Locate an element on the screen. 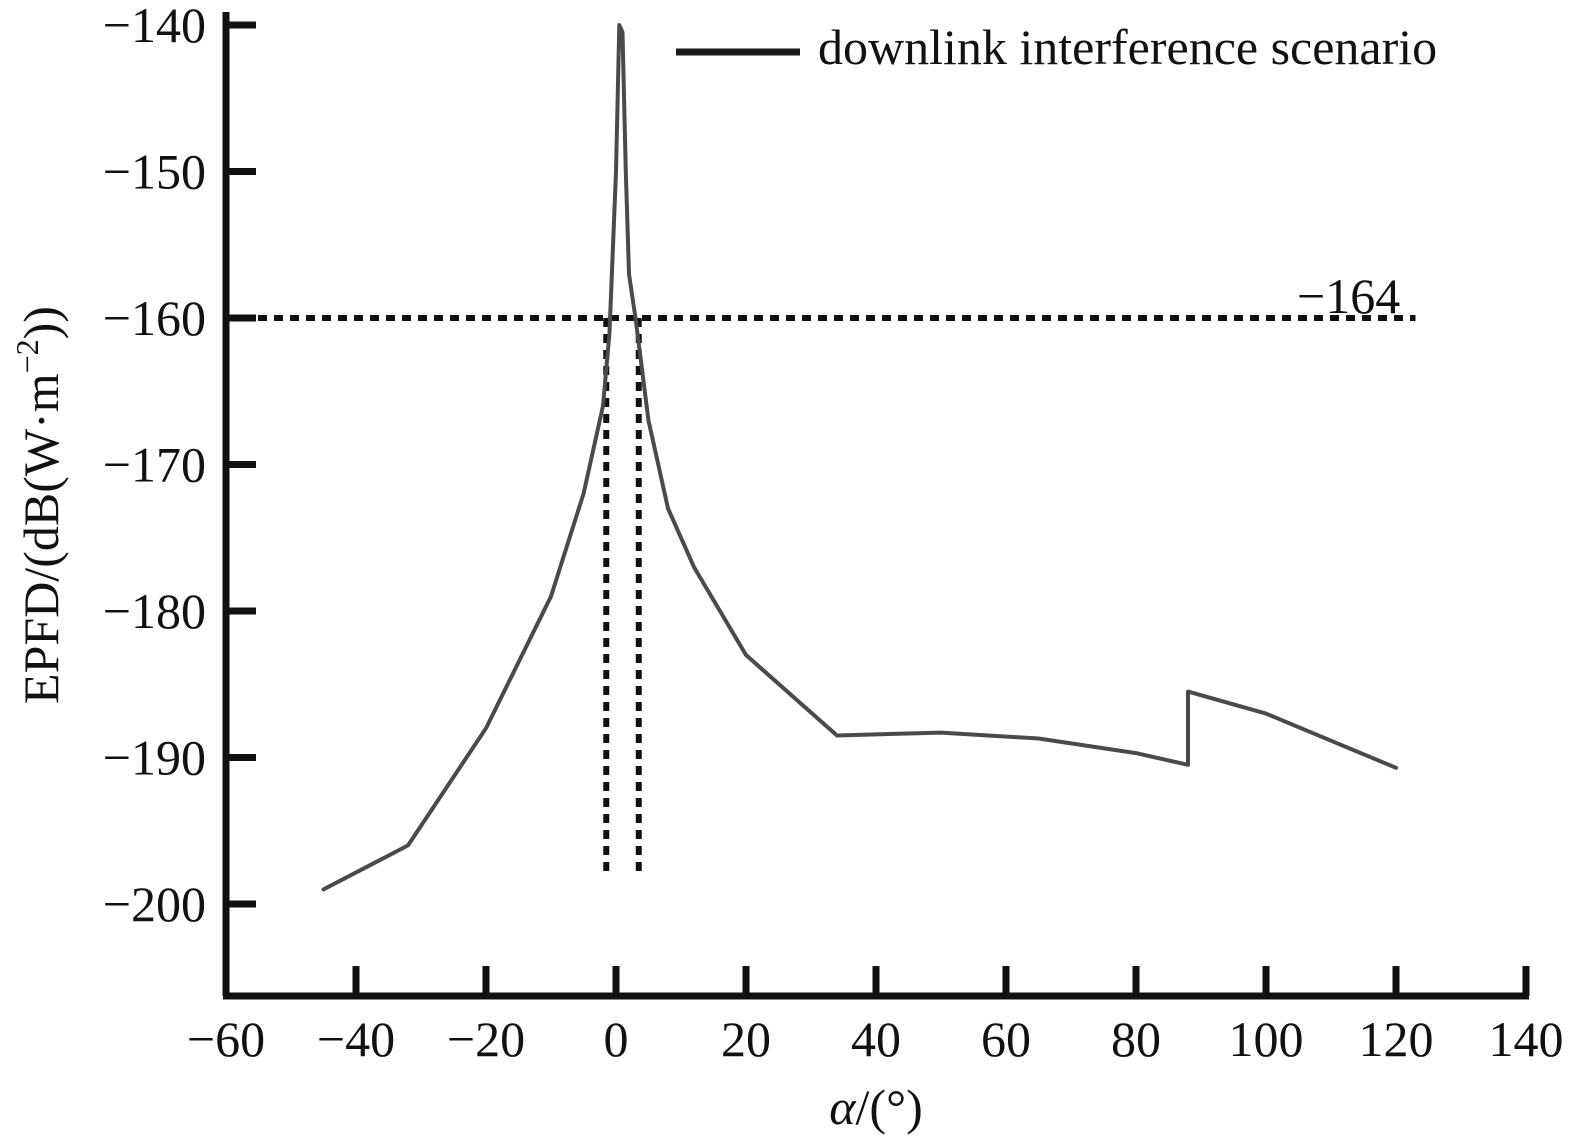  y-axis-label-superscript: −2 is located at coordinates (27, 356).